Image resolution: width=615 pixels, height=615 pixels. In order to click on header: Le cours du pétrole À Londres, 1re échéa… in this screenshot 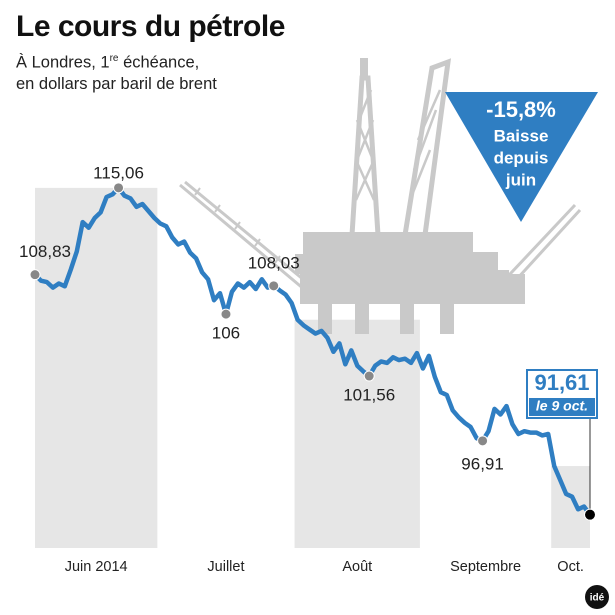, I will do `click(150, 52)`.